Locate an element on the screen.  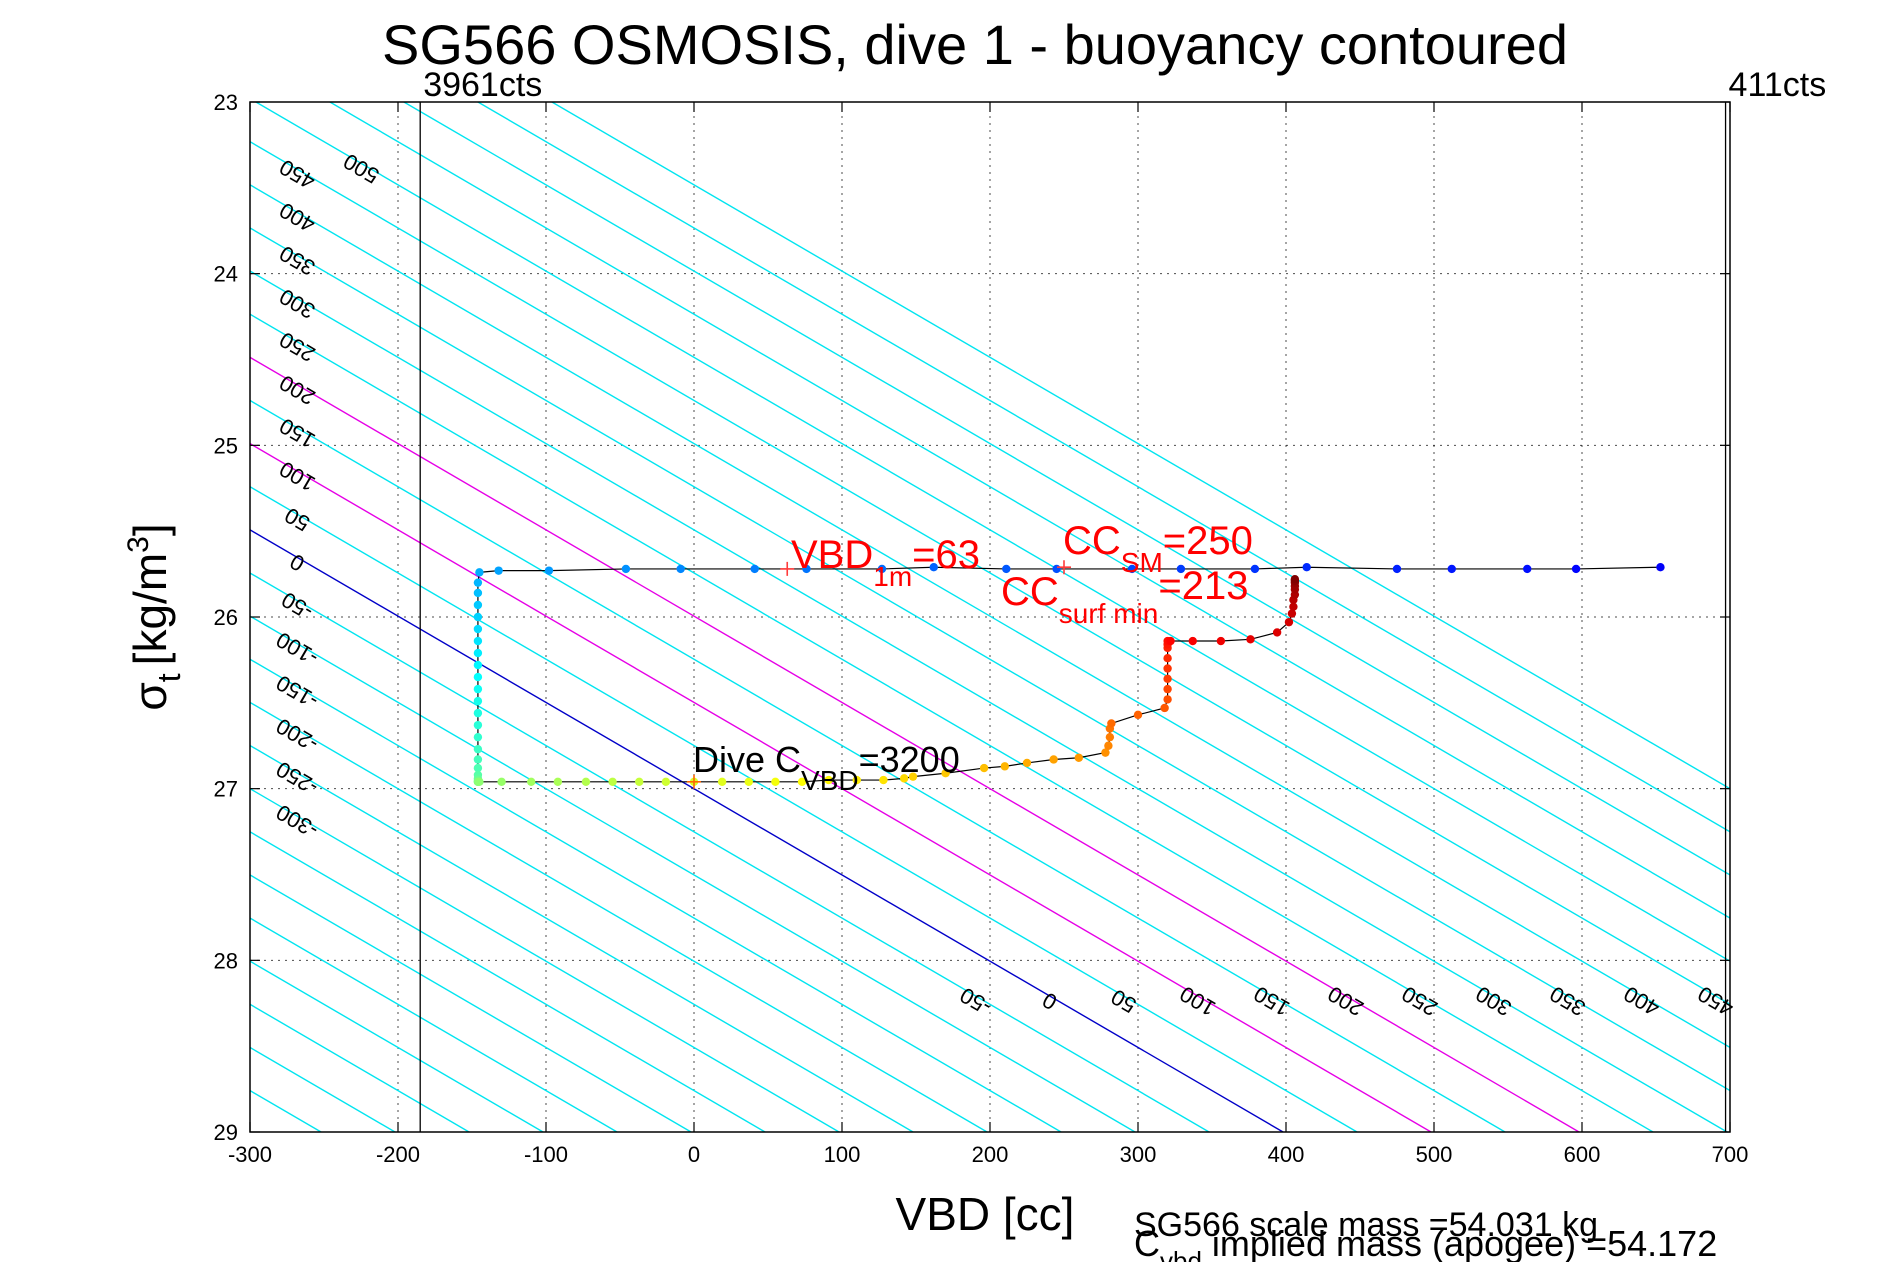
implied-mass-sub: vbd is located at coordinates (1181, 1254).